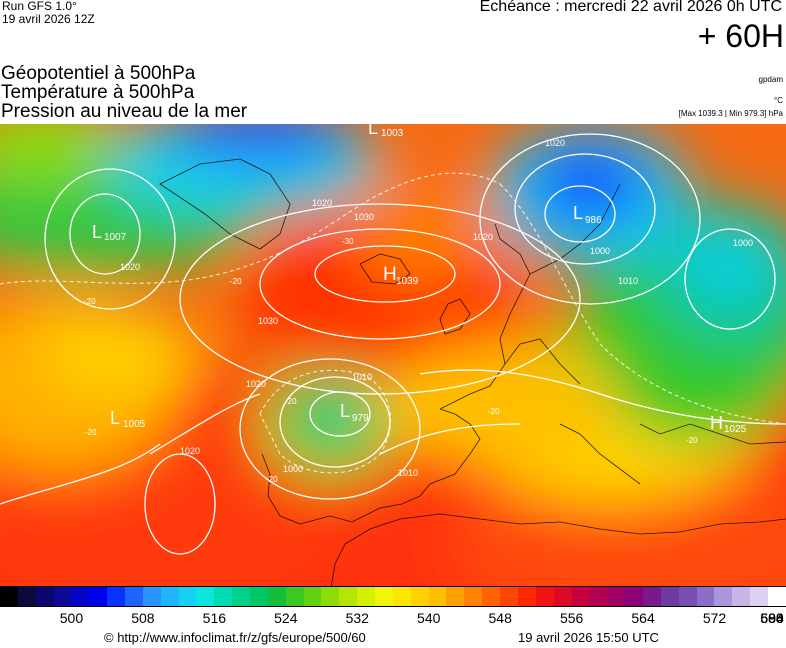 Image resolution: width=786 pixels, height=648 pixels. Describe the element at coordinates (124, 111) in the screenshot. I see `parameter-pressure: Pression au niveau de la mer` at that location.